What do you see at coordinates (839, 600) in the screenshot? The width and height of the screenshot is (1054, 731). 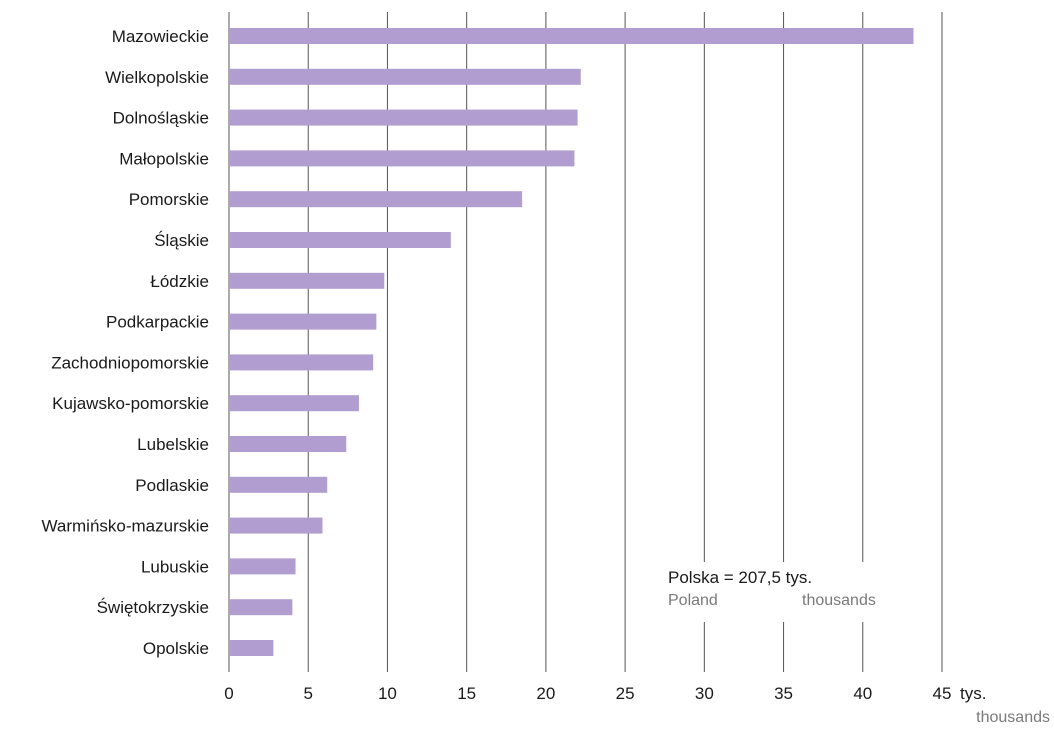 I see `annotation-thousands-text: thousands` at bounding box center [839, 600].